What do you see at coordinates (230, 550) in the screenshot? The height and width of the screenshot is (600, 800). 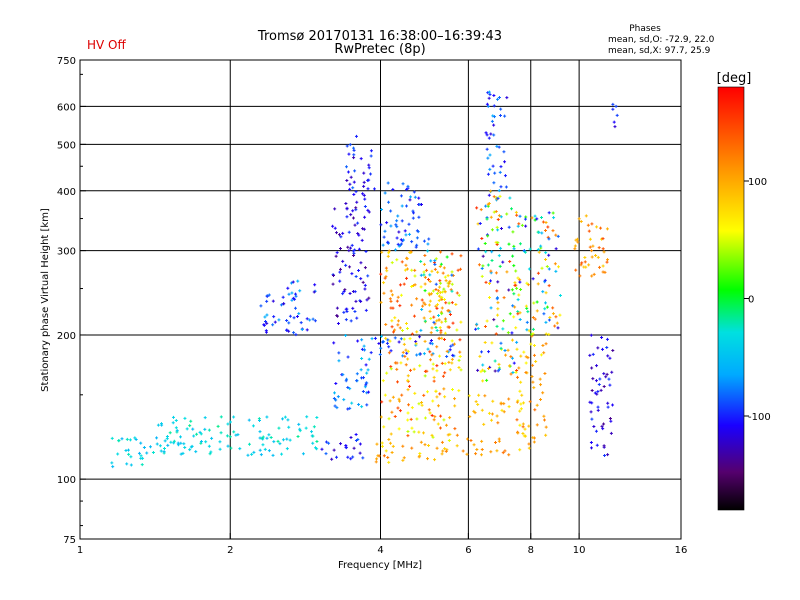 I see `x-tick-label: 2` at bounding box center [230, 550].